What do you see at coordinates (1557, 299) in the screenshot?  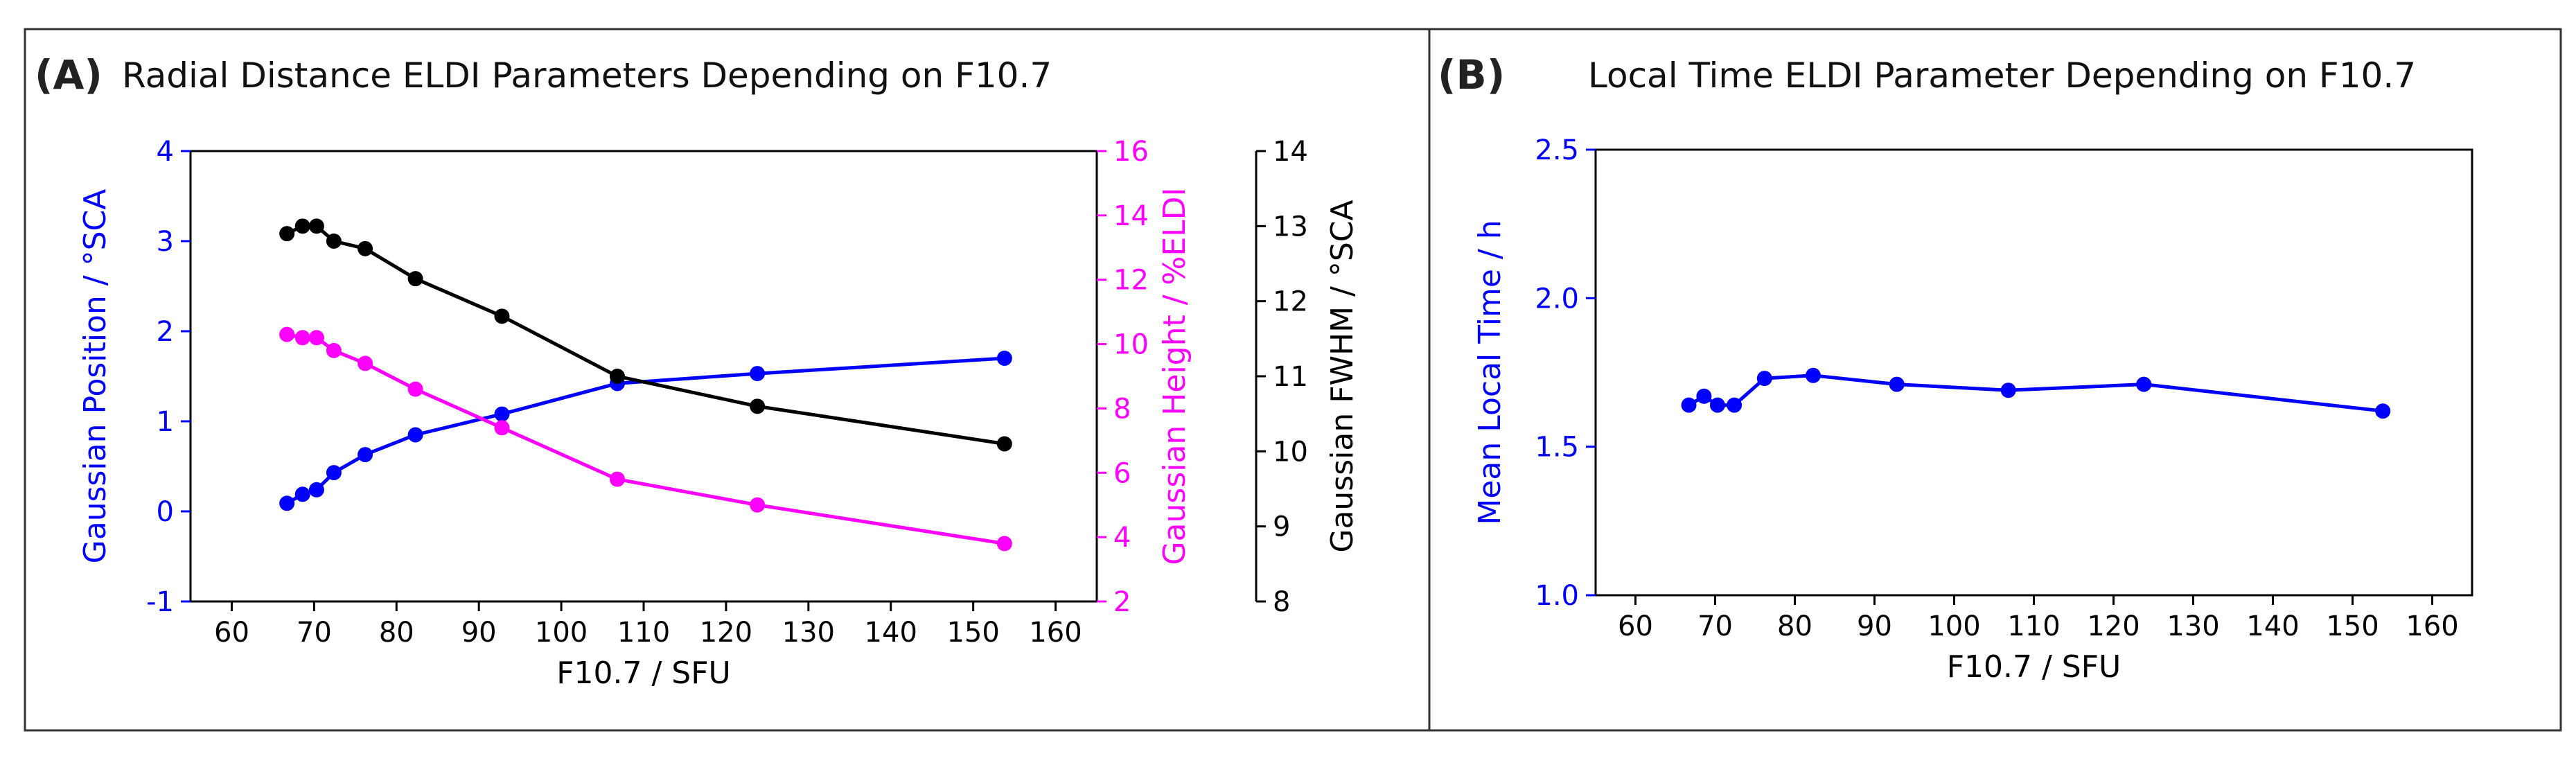 I see `y-tick-label: 2.0` at bounding box center [1557, 299].